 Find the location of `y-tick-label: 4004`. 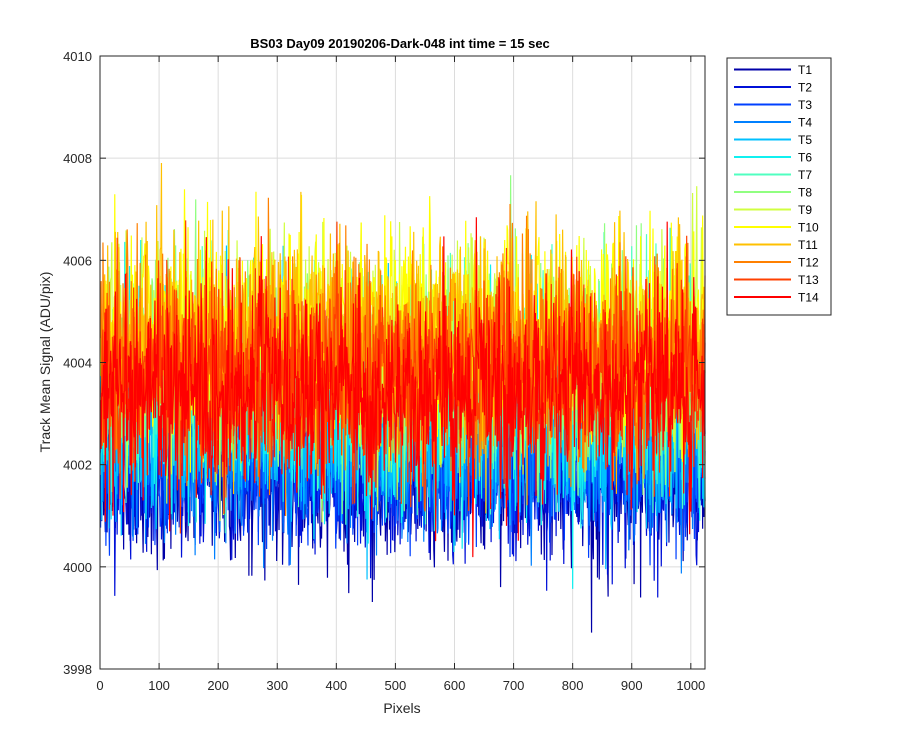

y-tick-label: 4004 is located at coordinates (77, 363).